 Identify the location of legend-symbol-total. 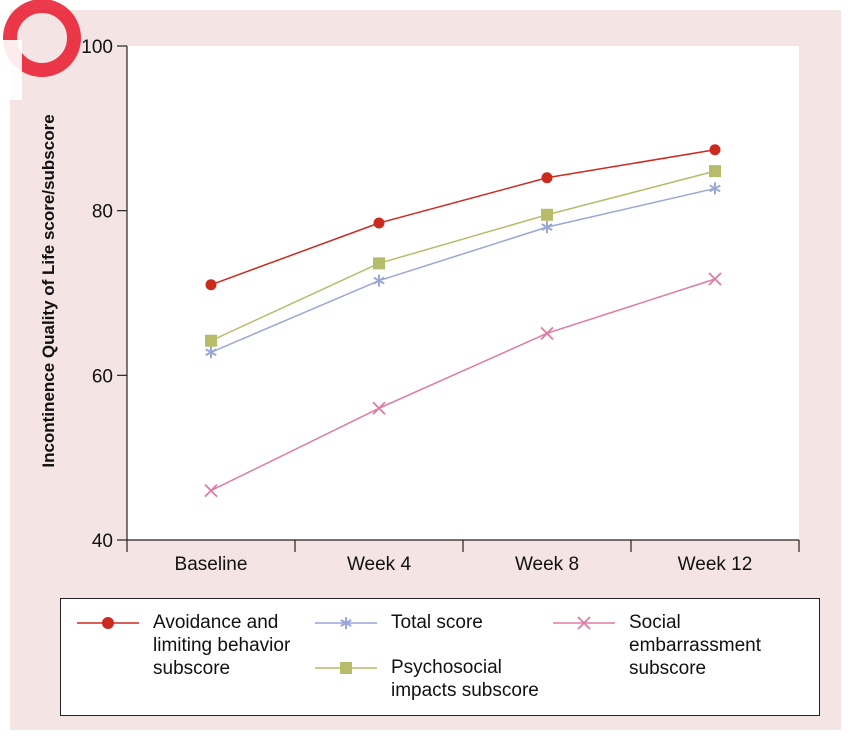
(346, 623).